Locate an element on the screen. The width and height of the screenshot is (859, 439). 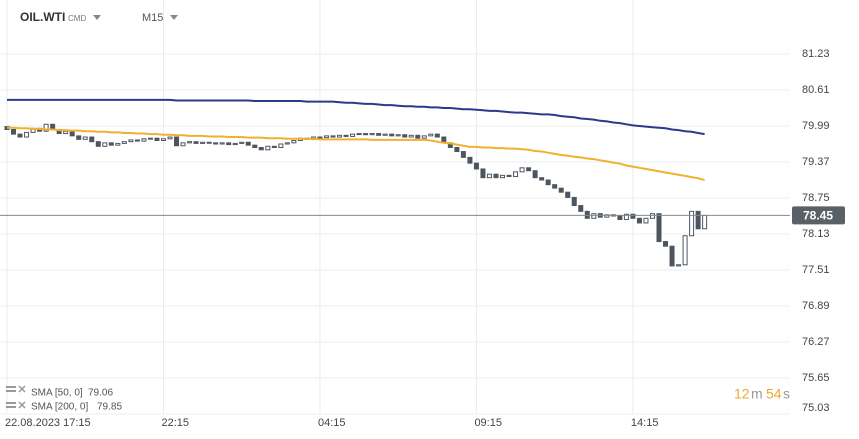
x-tick-label: 09:15 is located at coordinates (488, 423).